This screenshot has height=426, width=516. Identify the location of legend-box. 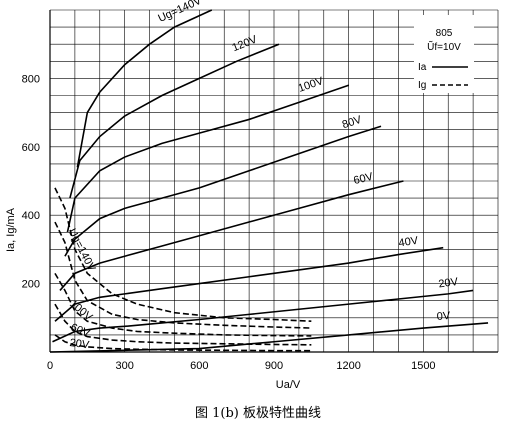
(444, 54).